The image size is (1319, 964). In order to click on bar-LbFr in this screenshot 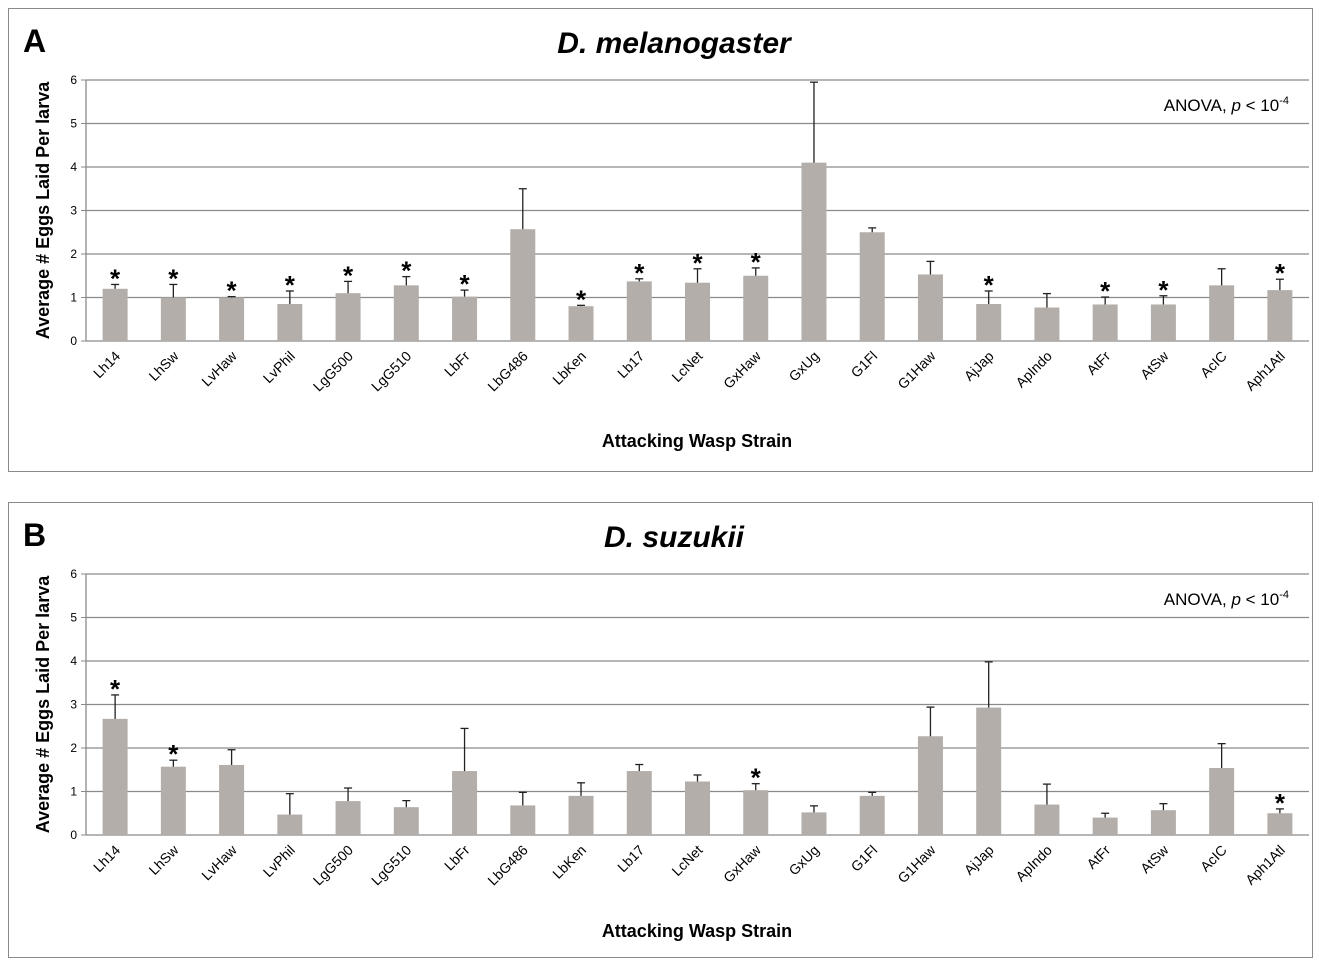, I will do `click(465, 318)`.